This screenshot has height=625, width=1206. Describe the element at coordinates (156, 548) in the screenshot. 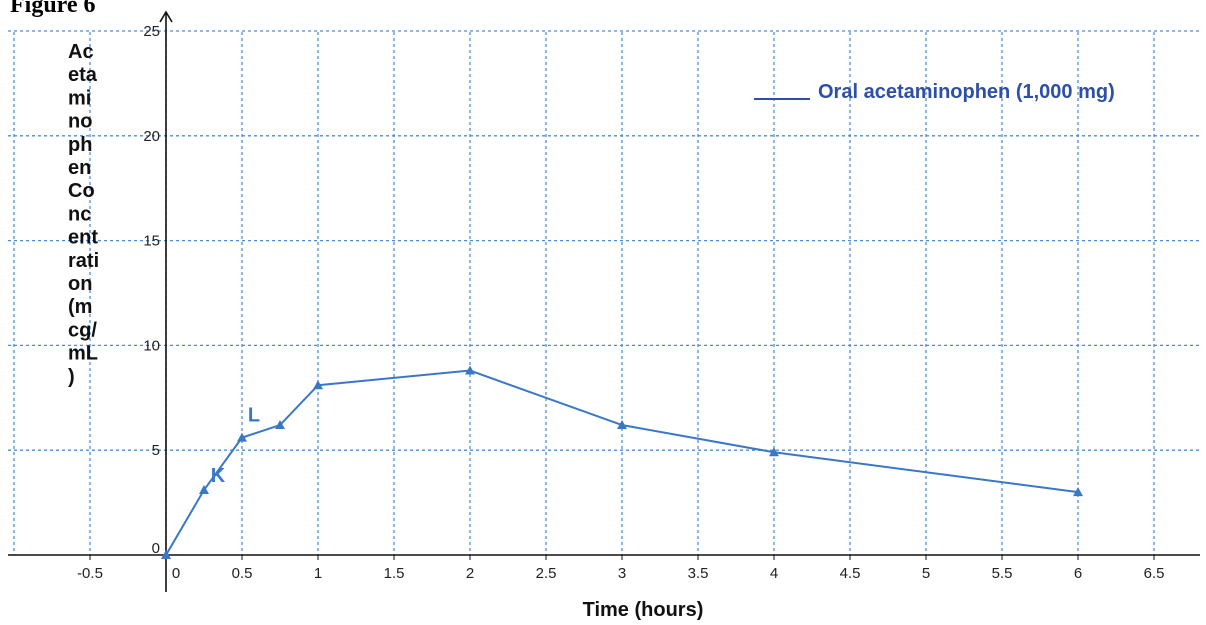

I see `y-tick-label: 0` at that location.